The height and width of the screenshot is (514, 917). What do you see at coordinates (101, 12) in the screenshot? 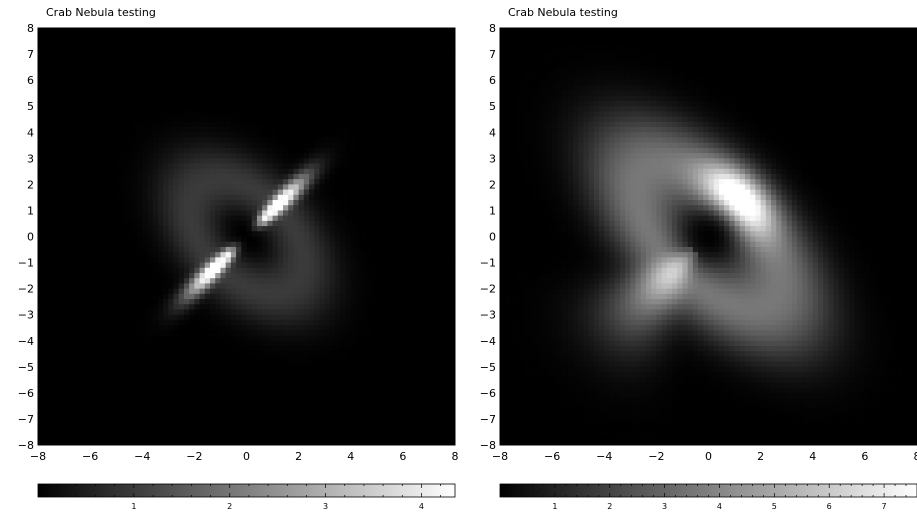
I see `chart-title-left: Crab Nebula testing` at bounding box center [101, 12].